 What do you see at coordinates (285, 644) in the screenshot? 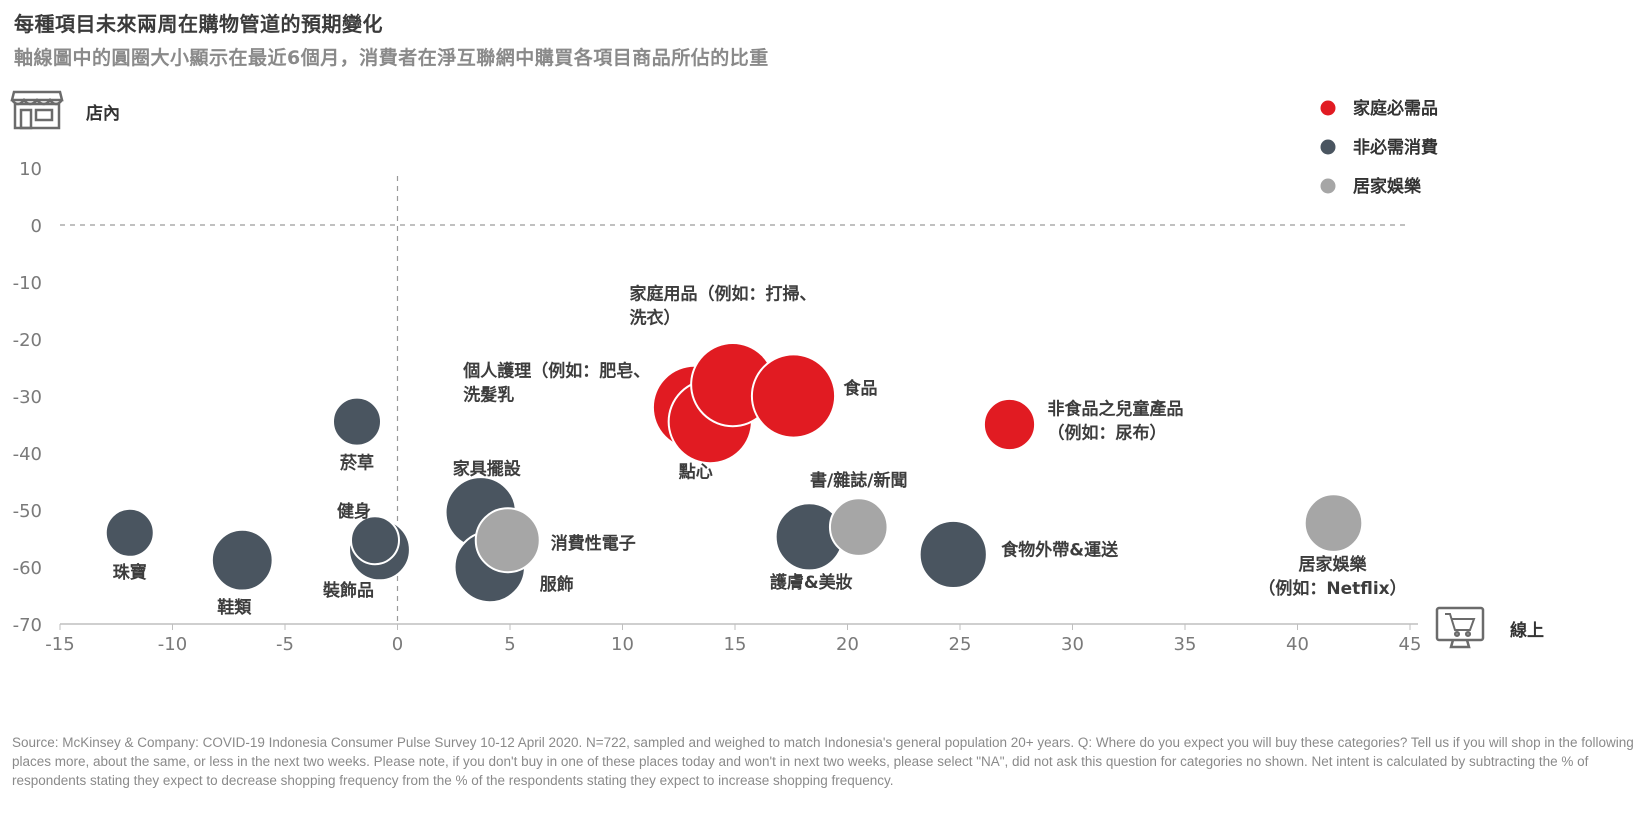
I see `x-tick-label: -5` at bounding box center [285, 644].